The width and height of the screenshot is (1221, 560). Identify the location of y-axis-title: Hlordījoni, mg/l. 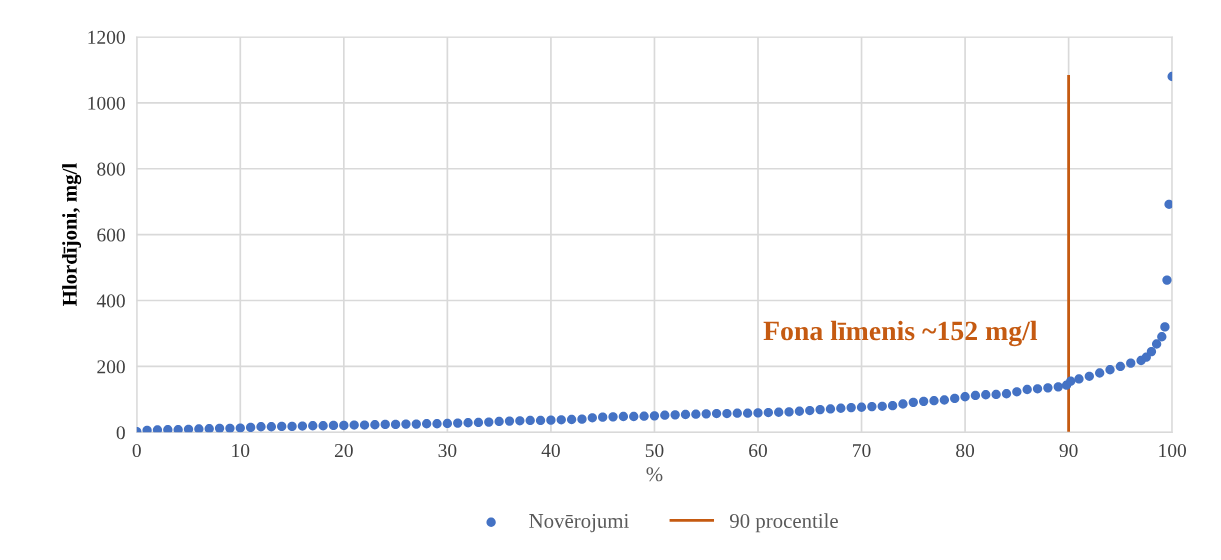
(72, 235).